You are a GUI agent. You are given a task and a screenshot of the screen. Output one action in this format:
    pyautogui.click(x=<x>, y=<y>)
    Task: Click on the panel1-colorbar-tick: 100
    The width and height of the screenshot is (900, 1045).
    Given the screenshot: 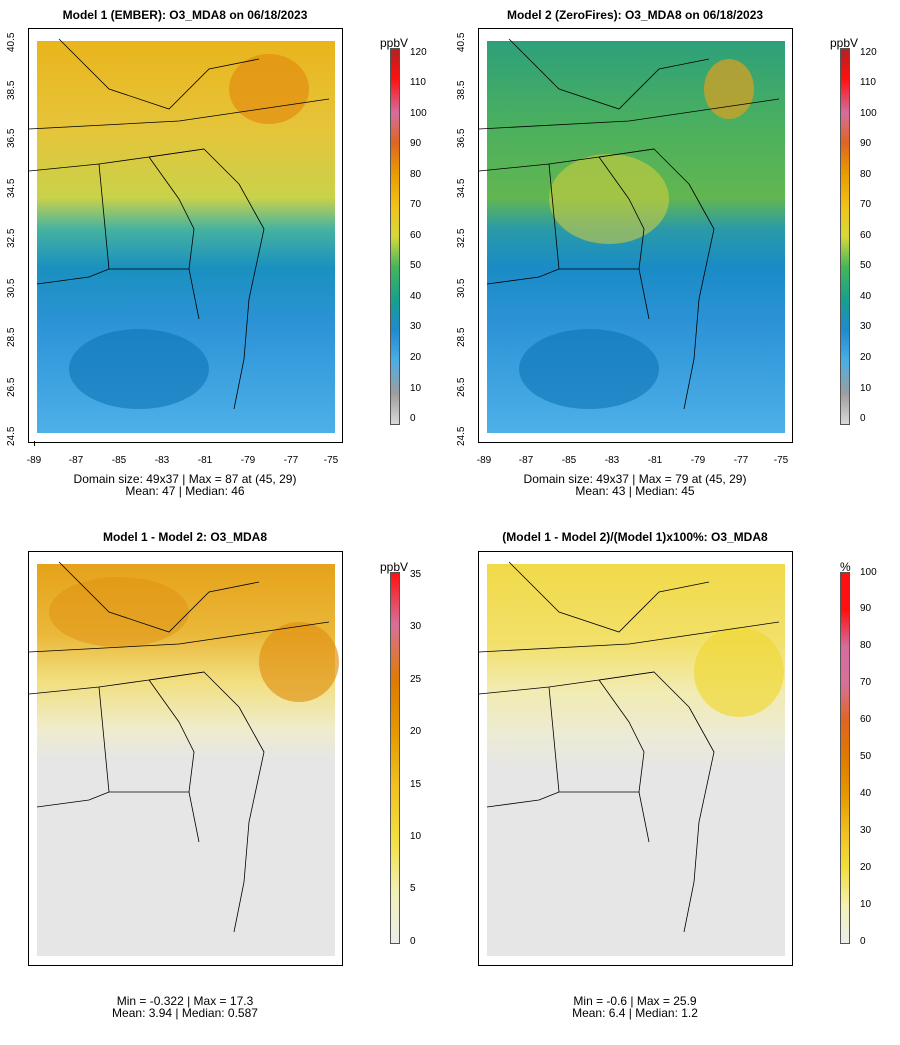 What is the action you would take?
    pyautogui.click(x=418, y=114)
    